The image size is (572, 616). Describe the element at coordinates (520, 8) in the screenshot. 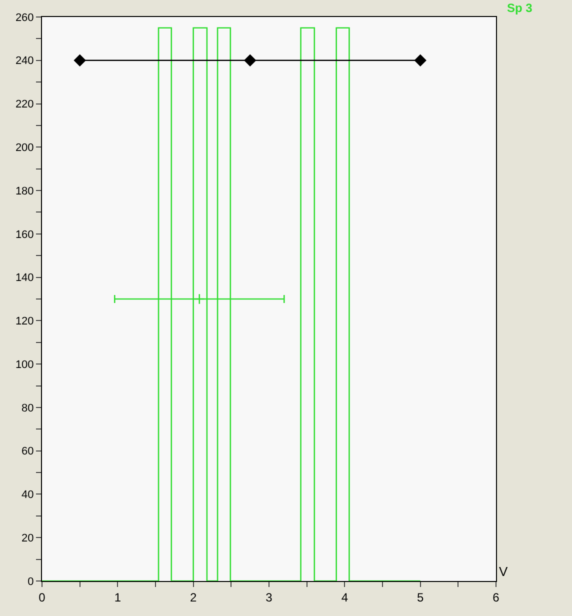

I see `text: Sp 3` at that location.